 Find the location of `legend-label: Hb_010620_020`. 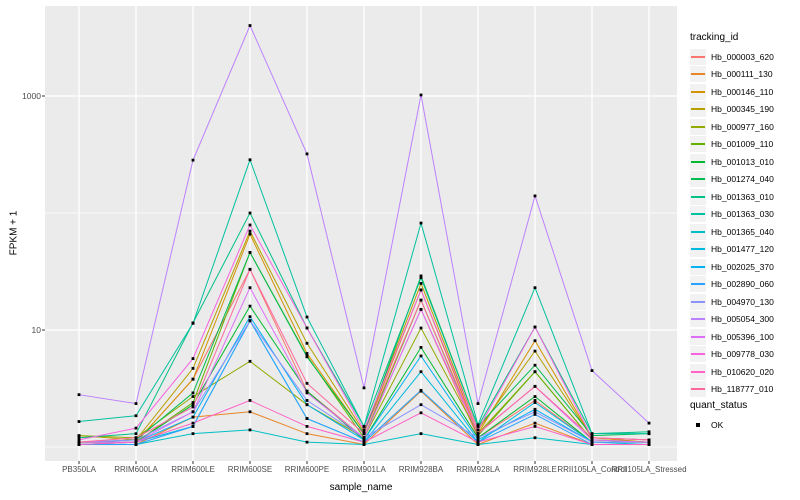

legend-label: Hb_010620_020 is located at coordinates (742, 371).